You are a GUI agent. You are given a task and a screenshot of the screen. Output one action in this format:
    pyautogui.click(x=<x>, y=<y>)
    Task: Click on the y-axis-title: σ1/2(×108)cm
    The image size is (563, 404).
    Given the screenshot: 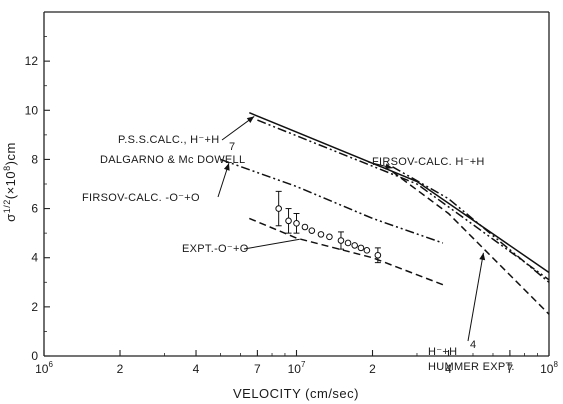 What is the action you would take?
    pyautogui.click(x=10, y=182)
    